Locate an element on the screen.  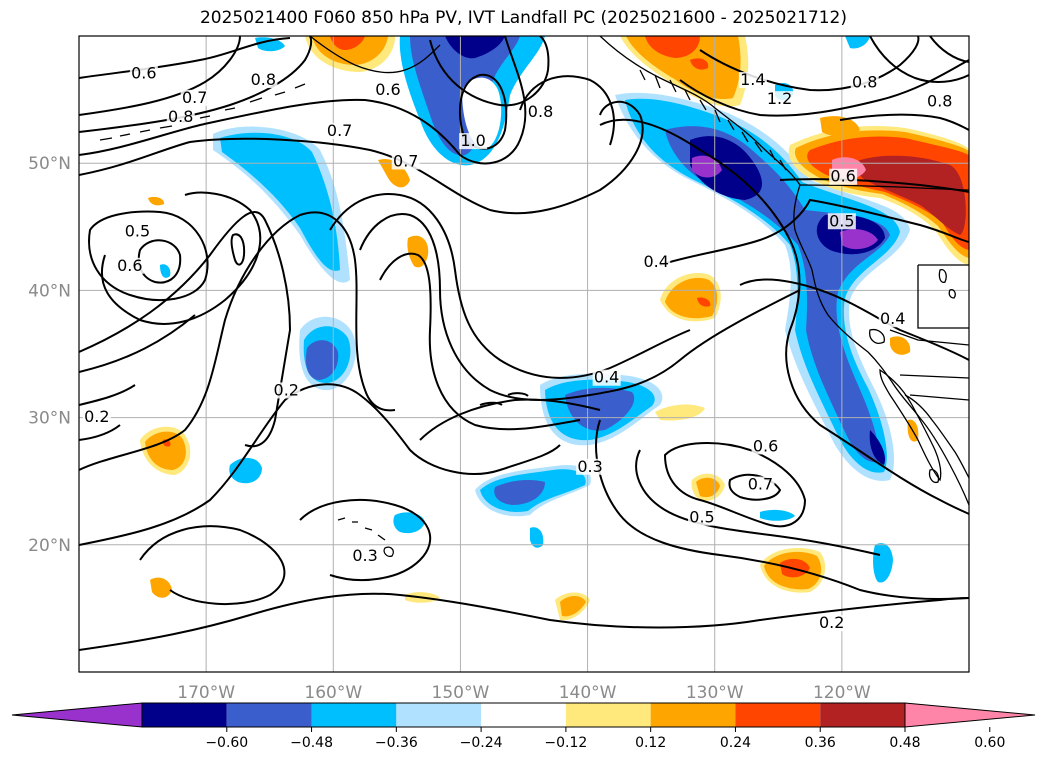
colorbar-tick-label: −0.36 is located at coordinates (396, 743).